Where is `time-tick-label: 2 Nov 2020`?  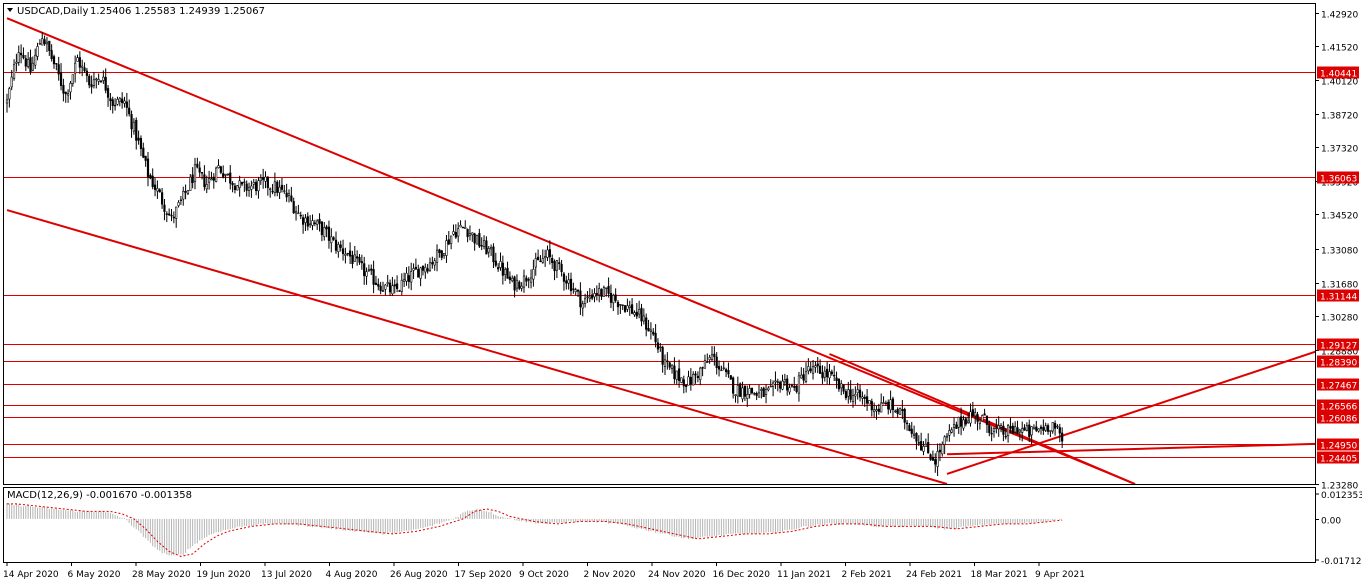
time-tick-label: 2 Nov 2020 is located at coordinates (610, 575).